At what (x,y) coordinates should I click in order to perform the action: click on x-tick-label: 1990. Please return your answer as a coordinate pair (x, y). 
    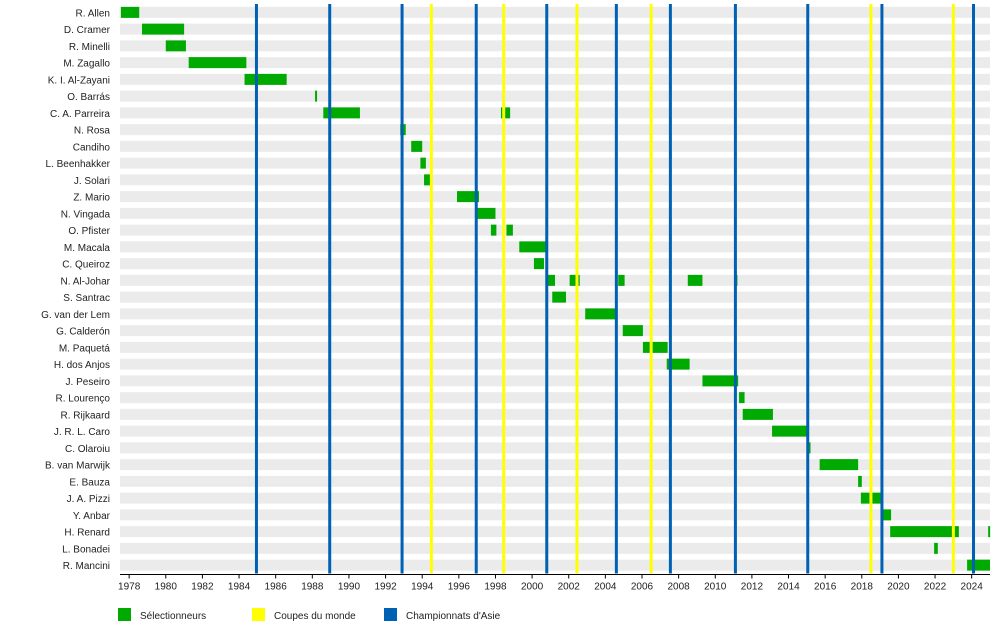
    Looking at the image, I should click on (349, 587).